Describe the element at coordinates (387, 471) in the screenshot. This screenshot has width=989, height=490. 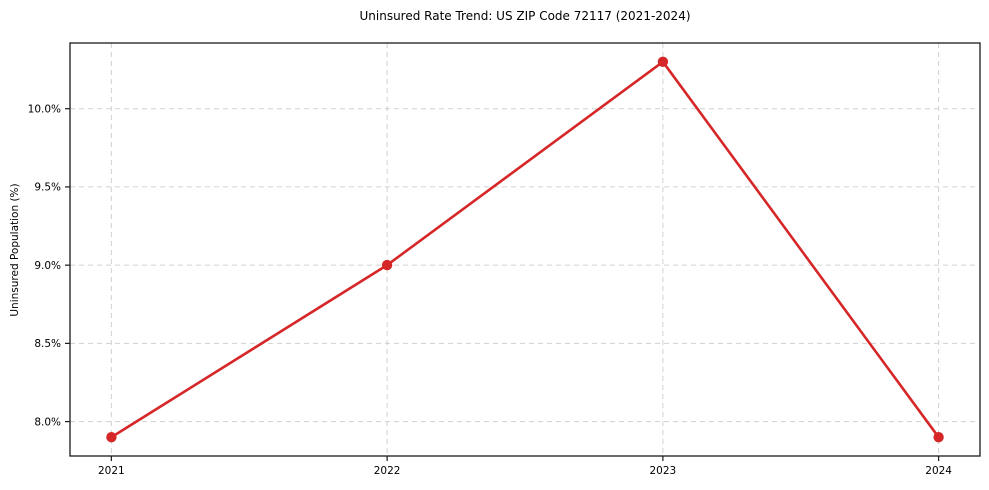
I see `x-tick-label: 2022` at that location.